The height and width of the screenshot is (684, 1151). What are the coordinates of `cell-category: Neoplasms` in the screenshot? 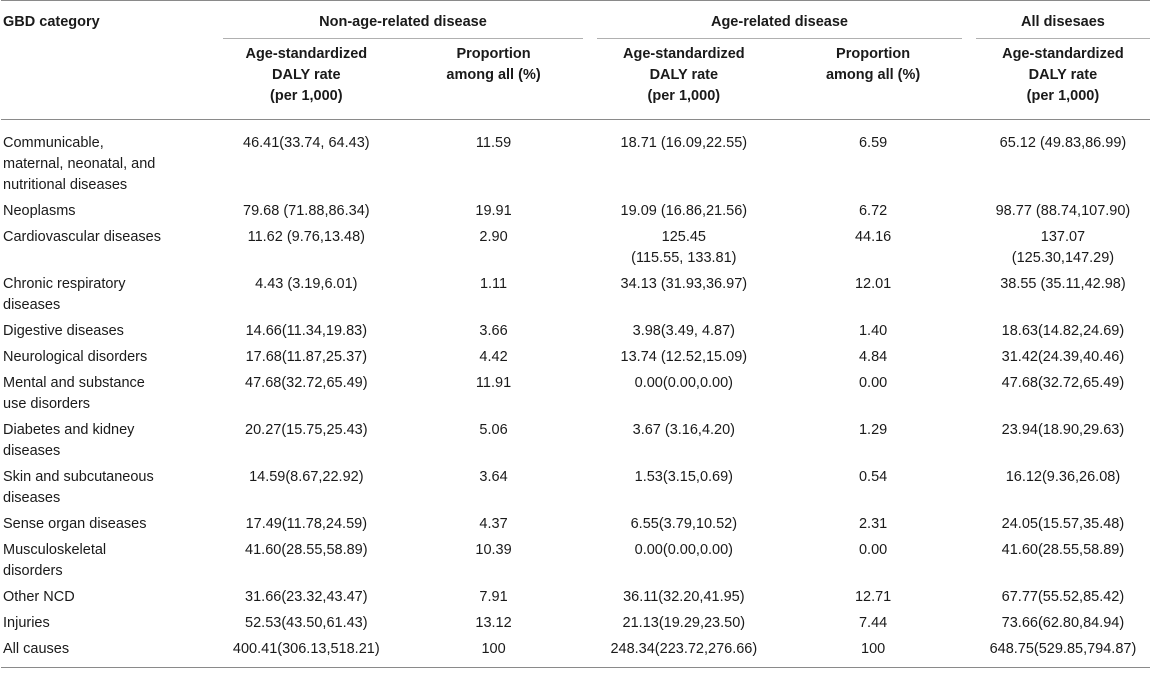 It's located at (39, 211).